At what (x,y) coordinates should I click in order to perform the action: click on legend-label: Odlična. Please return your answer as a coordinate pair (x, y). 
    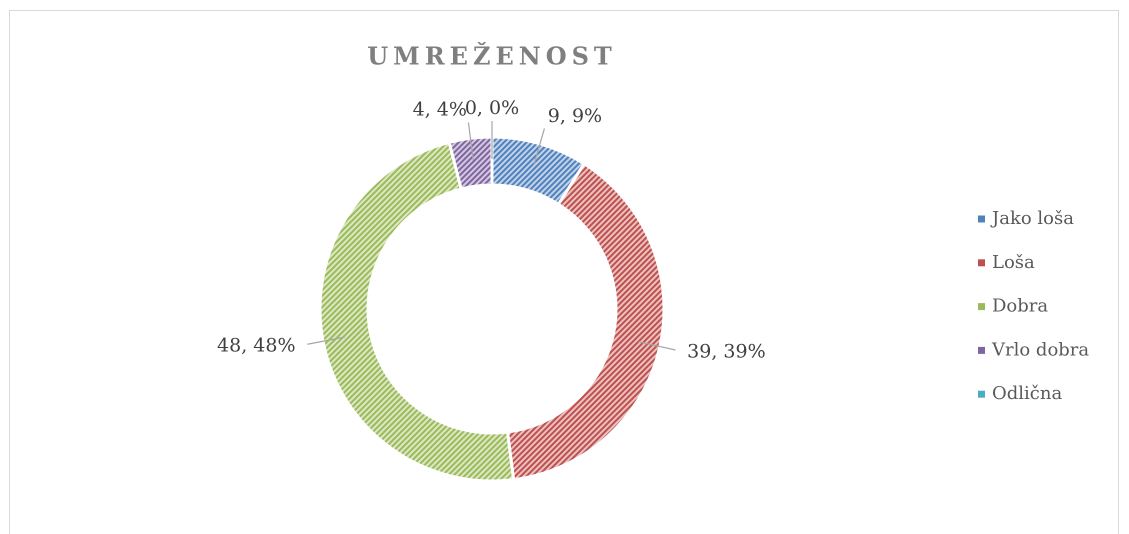
    Looking at the image, I should click on (1027, 393).